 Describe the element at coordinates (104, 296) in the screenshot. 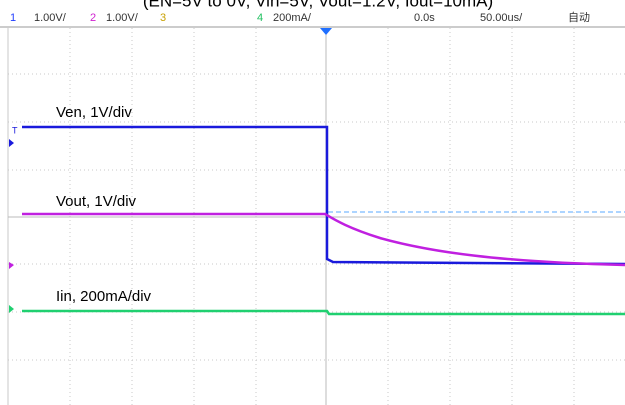

I see `iin-label: Iin, 200mA/div` at that location.